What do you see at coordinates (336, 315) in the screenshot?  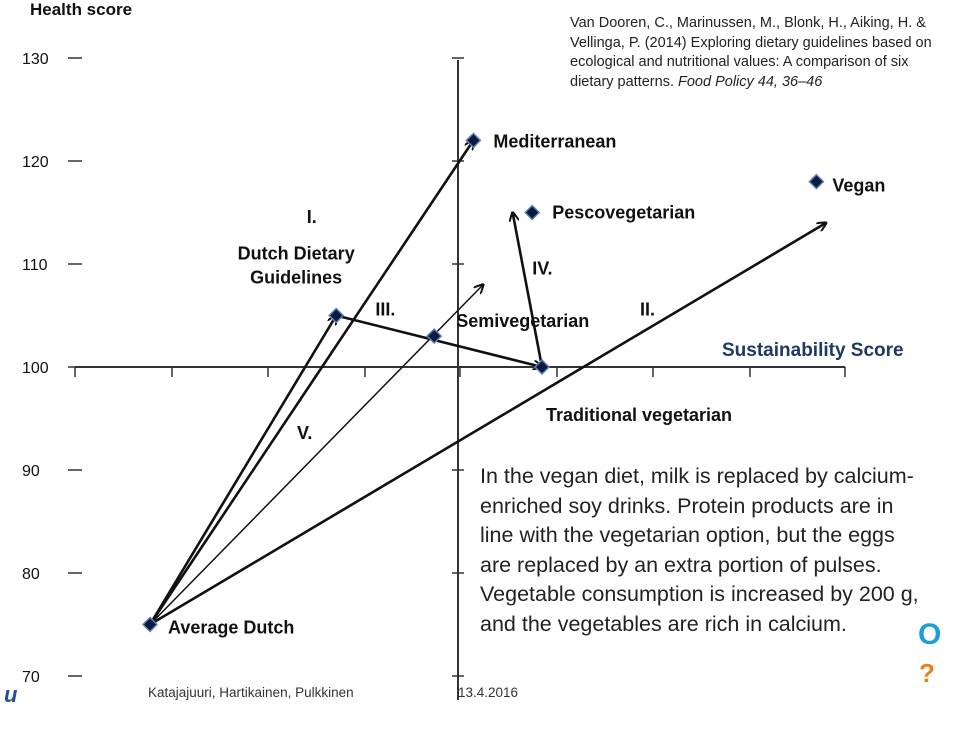 I see `point-dutch-dietary-guidelines` at bounding box center [336, 315].